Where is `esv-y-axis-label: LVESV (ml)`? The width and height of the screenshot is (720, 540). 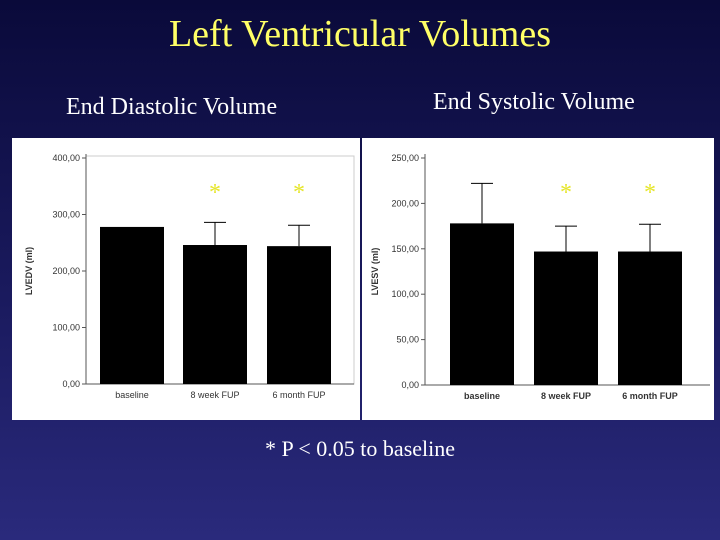
esv-y-axis-label: LVESV (ml) is located at coordinates (375, 272).